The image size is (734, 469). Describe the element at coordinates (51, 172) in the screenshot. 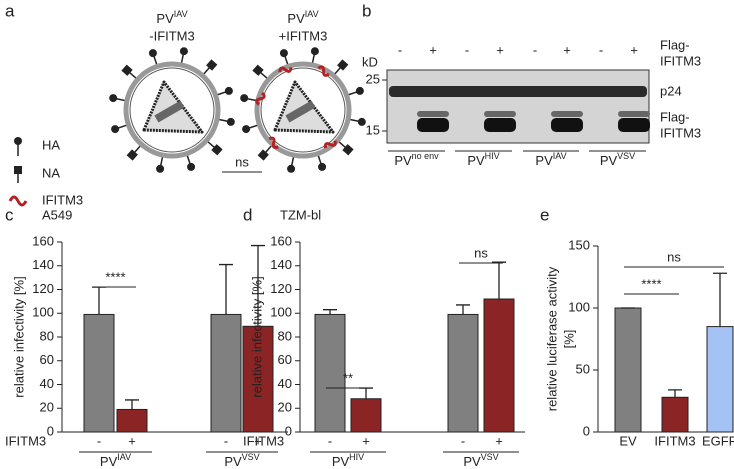

I see `legend-label: NA` at that location.